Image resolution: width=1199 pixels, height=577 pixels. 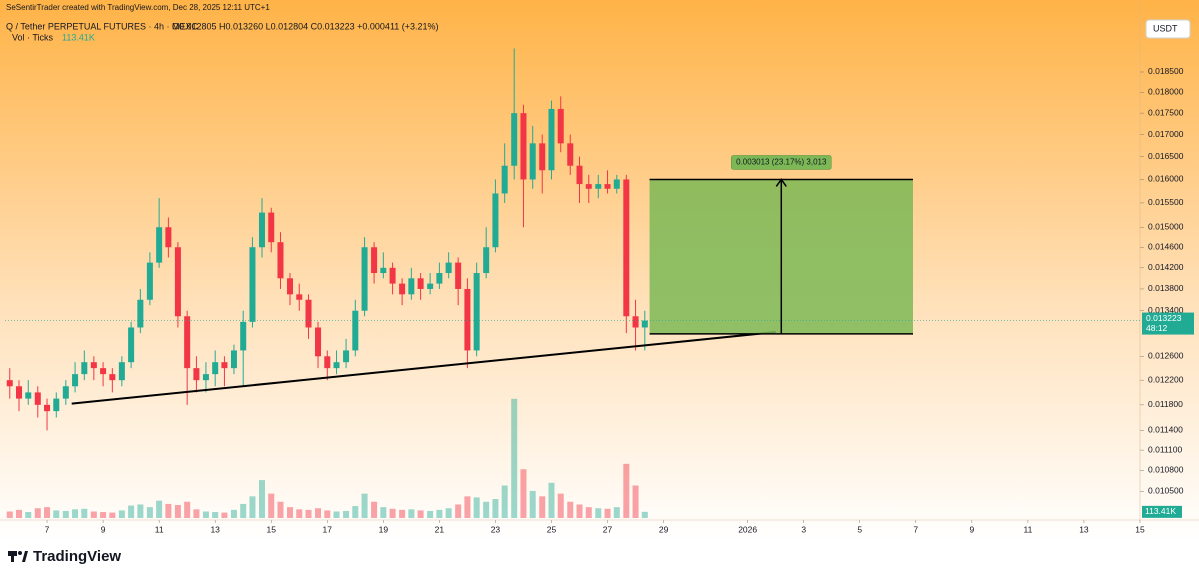 I want to click on y-tick-label: 0.011400, so click(x=1165, y=430).